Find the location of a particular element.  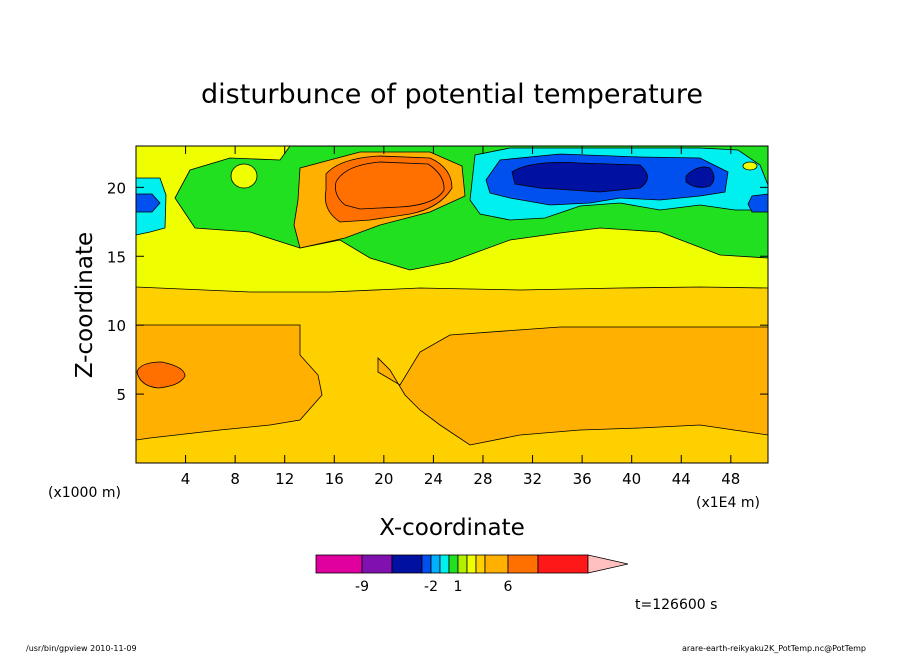

x-tick-label: 48 is located at coordinates (730, 479).